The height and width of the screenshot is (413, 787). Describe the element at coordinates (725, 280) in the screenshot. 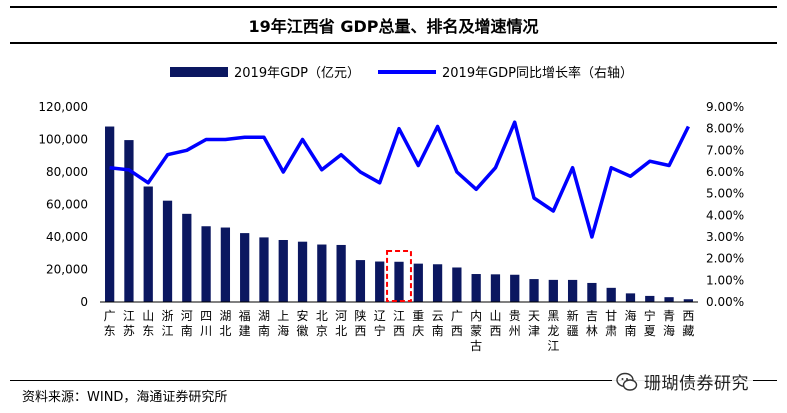

I see `right-axis-tick-label: 1.00%` at that location.